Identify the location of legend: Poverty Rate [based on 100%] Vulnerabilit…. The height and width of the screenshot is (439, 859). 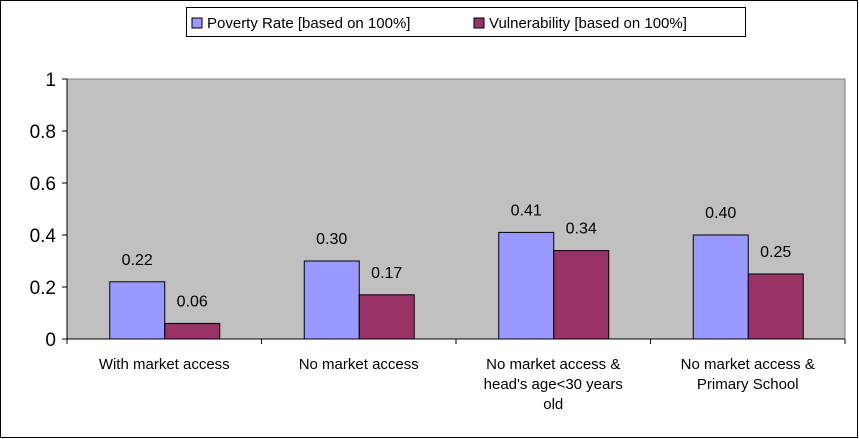
(466, 22).